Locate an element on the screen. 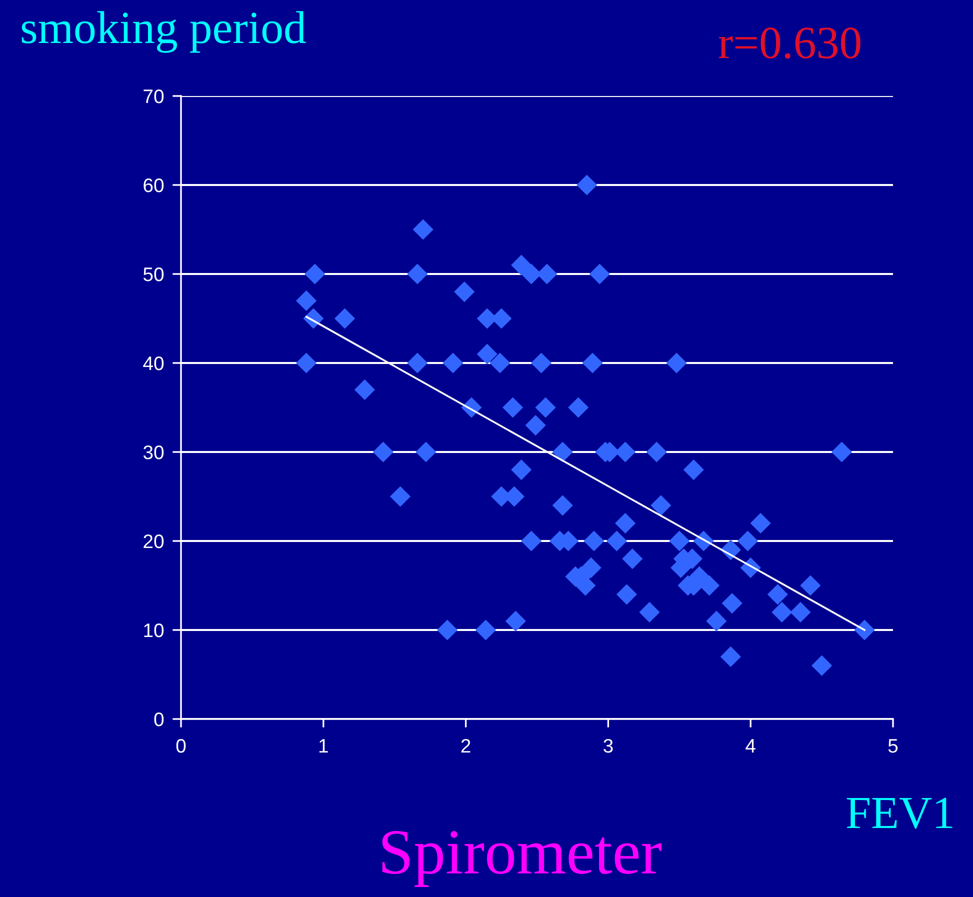  text: r=0.630 is located at coordinates (789, 43).